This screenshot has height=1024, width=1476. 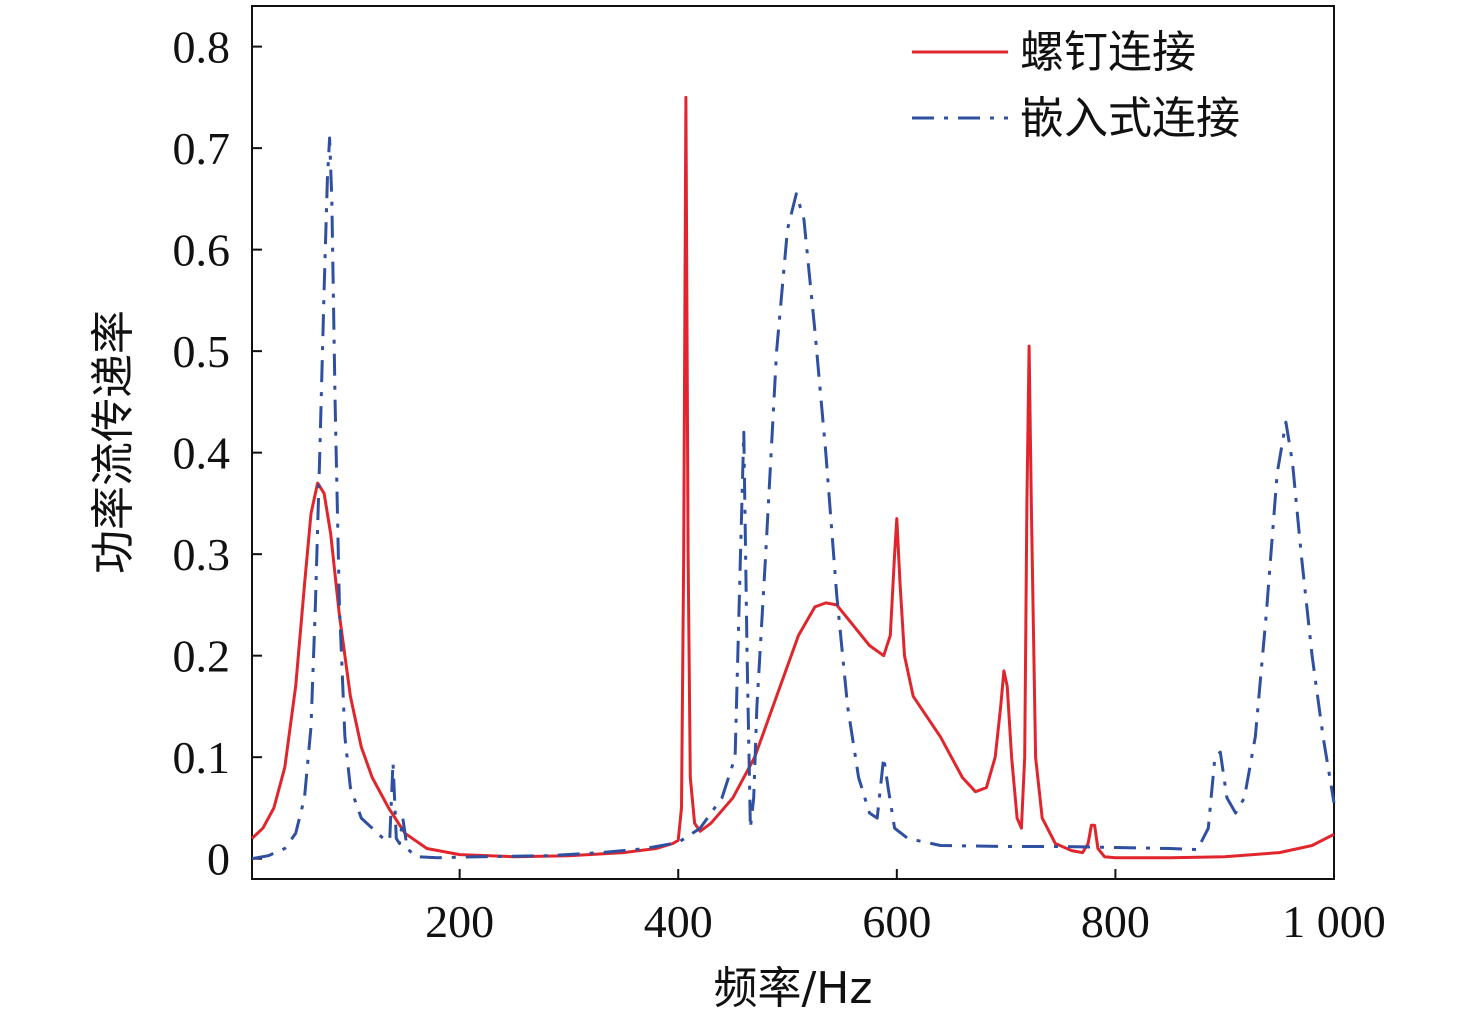 What do you see at coordinates (202, 757) in the screenshot?
I see `y-tick-label: 0.1` at bounding box center [202, 757].